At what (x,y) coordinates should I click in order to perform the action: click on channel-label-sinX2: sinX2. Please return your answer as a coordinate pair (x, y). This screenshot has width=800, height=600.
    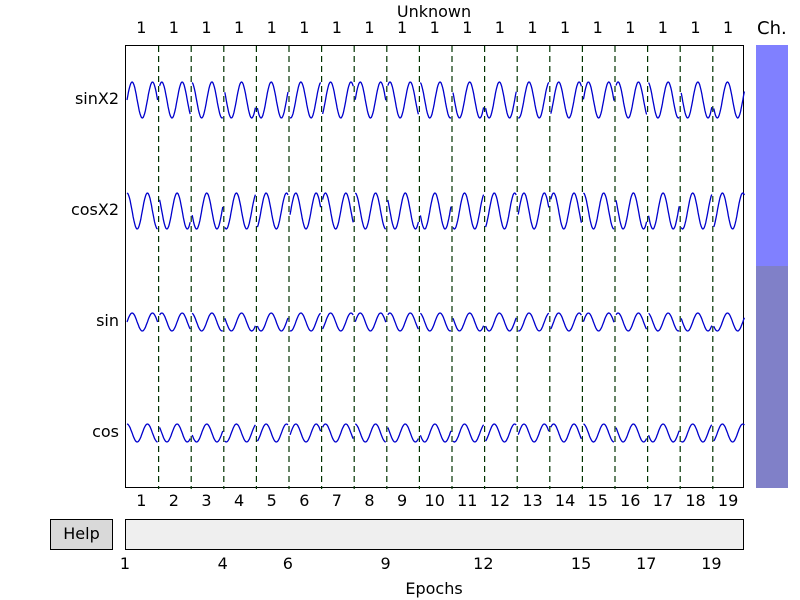
    Looking at the image, I should click on (96, 98).